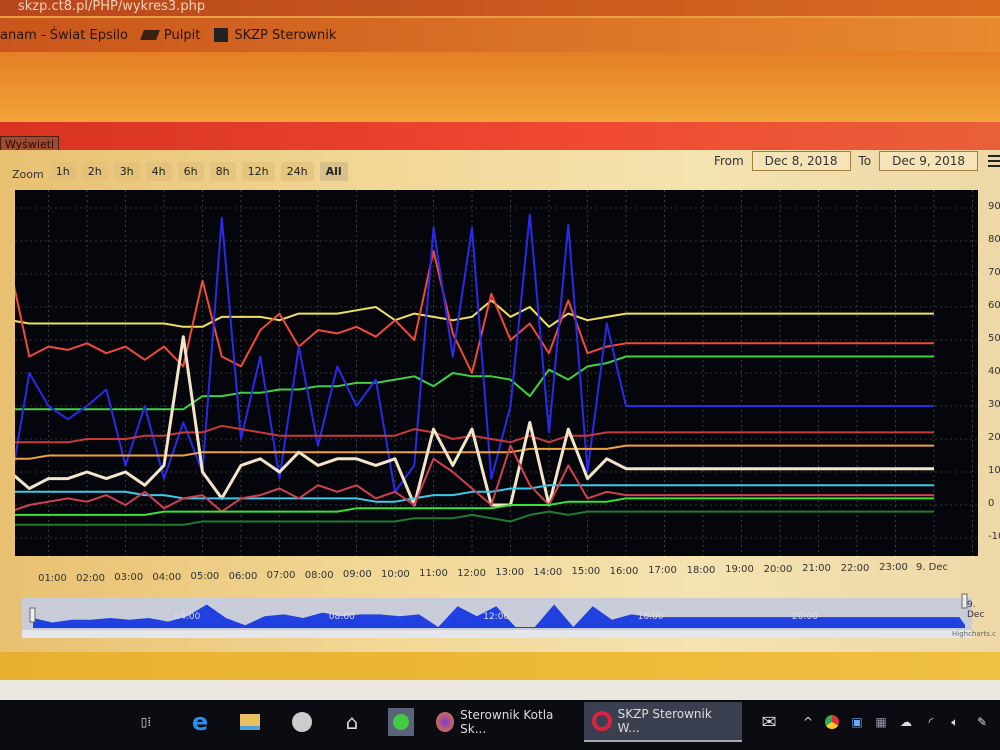 The height and width of the screenshot is (750, 1000). I want to click on navigator-series, so click(499, 616).